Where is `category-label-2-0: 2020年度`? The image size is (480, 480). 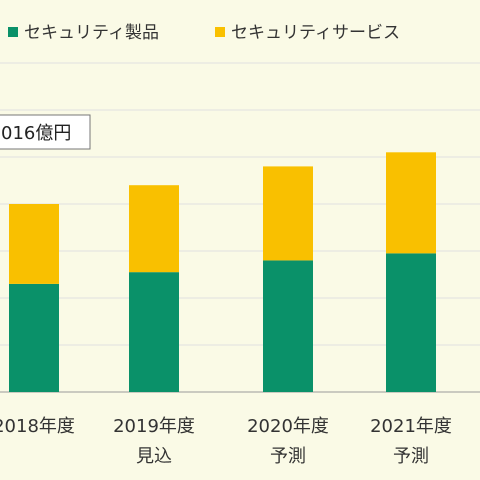
category-label-2-0: 2020年度 is located at coordinates (288, 426).